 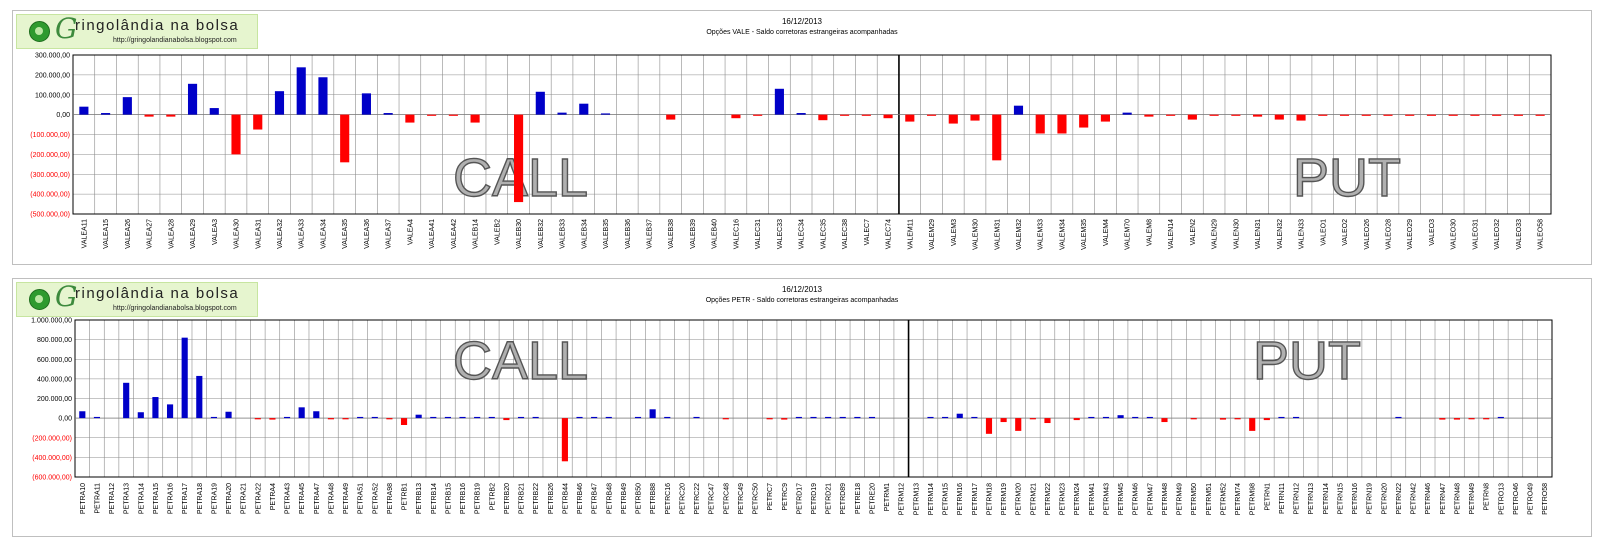 What do you see at coordinates (682, 499) in the screenshot?
I see `x-tick-label: PETRC20` at bounding box center [682, 499].